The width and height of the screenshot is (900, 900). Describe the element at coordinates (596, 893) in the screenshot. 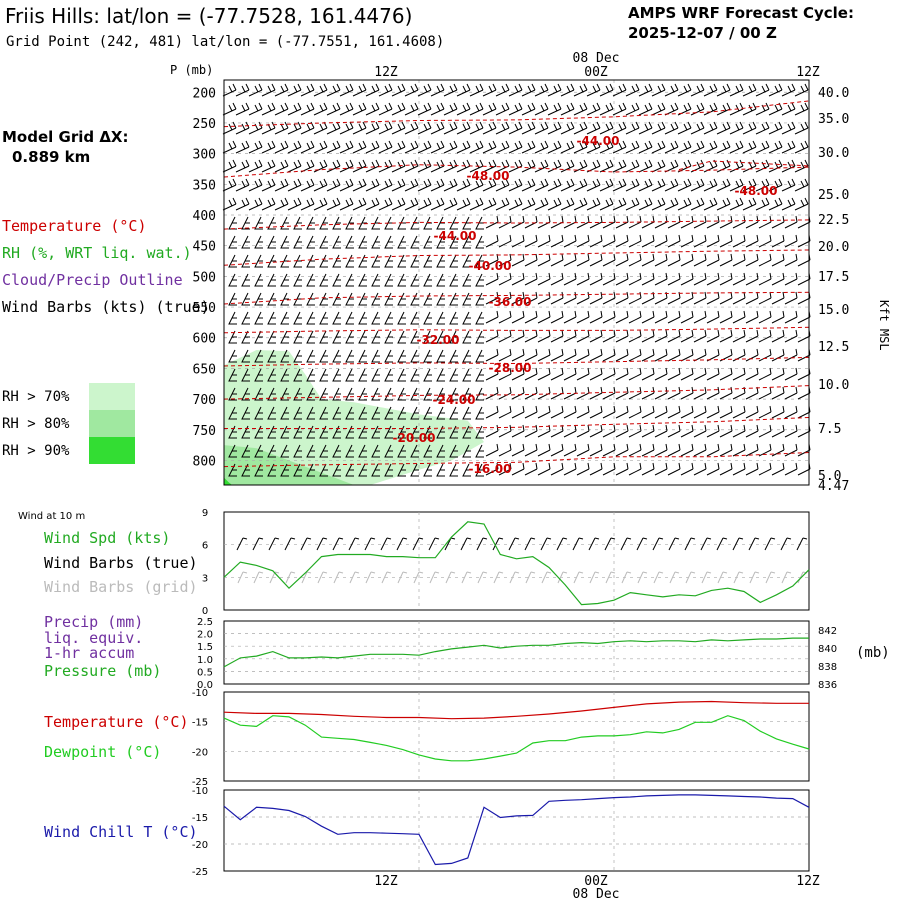

I see `bottom-date-label: 08 Dec` at that location.